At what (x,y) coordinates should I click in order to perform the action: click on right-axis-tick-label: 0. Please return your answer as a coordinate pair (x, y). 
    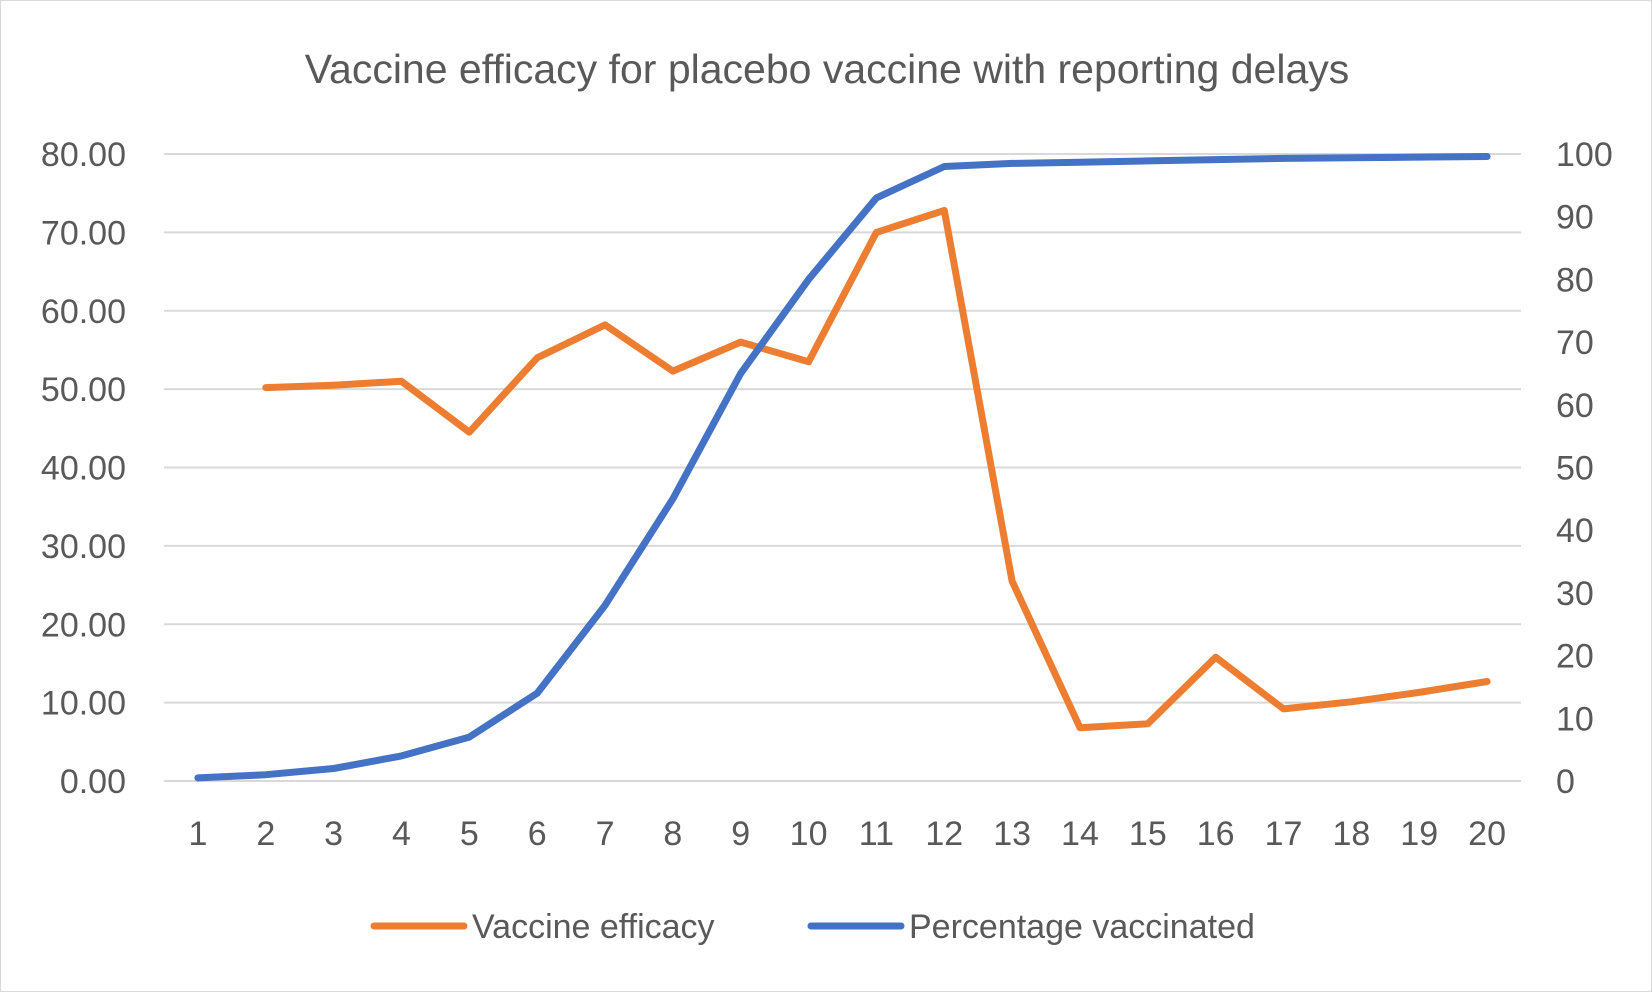
    Looking at the image, I should click on (1565, 782).